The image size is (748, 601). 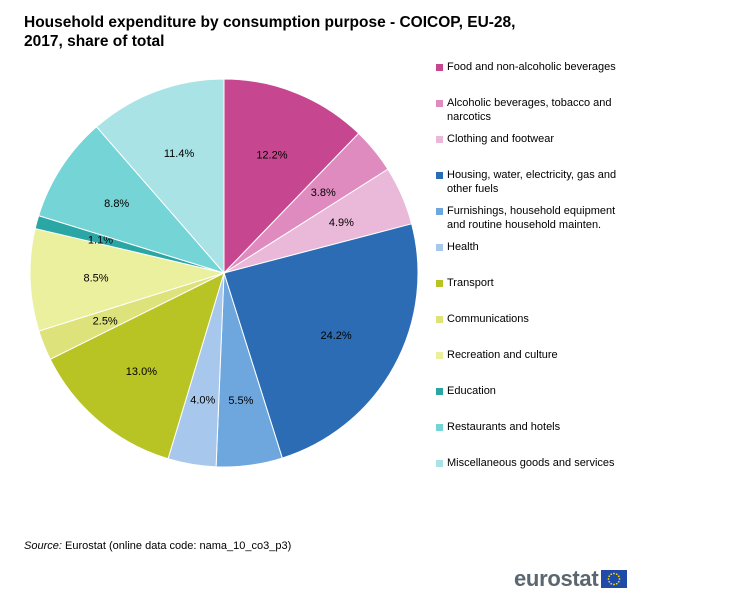 I want to click on legend-label-7-line-1: Transport, so click(x=470, y=283).